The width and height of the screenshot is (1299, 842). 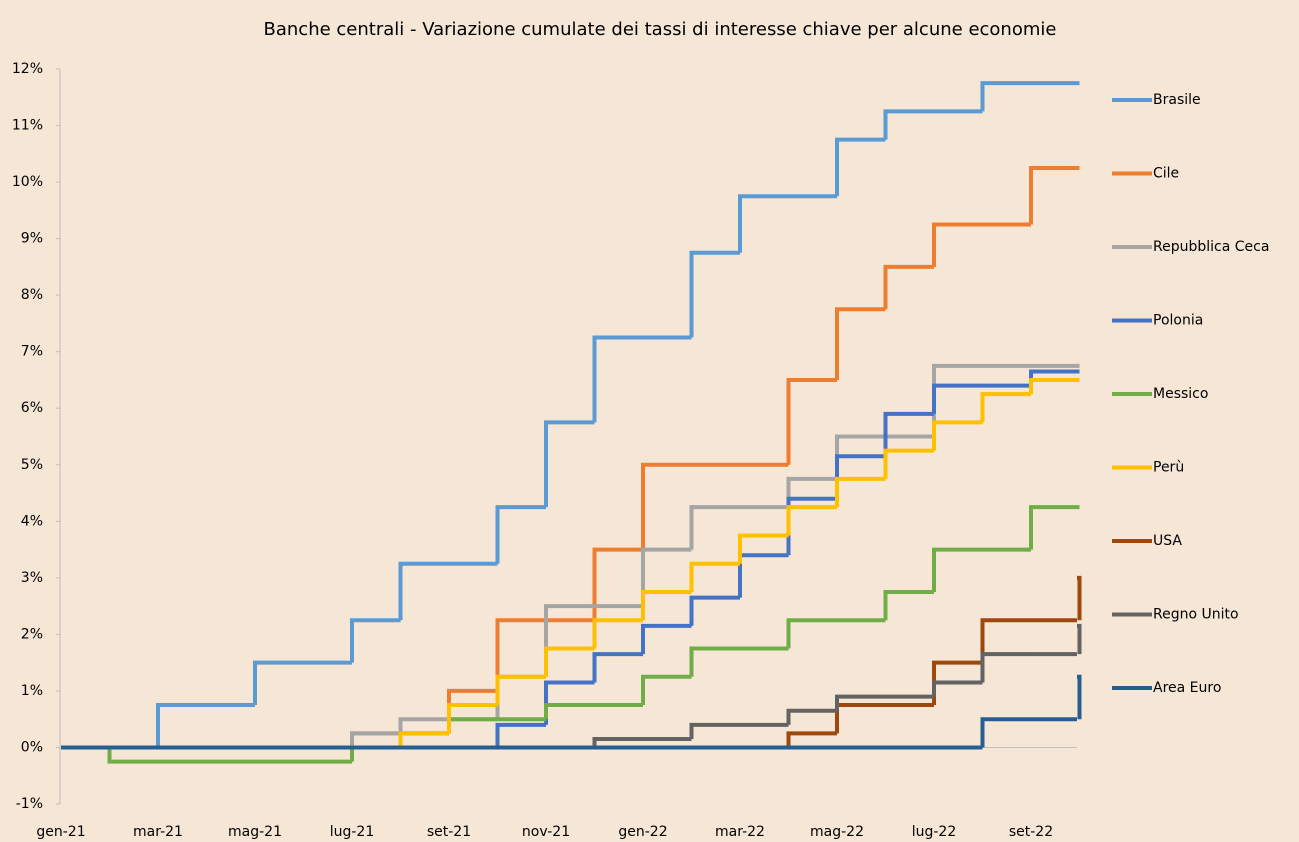 What do you see at coordinates (837, 832) in the screenshot?
I see `x-tick-label: mag-22` at bounding box center [837, 832].